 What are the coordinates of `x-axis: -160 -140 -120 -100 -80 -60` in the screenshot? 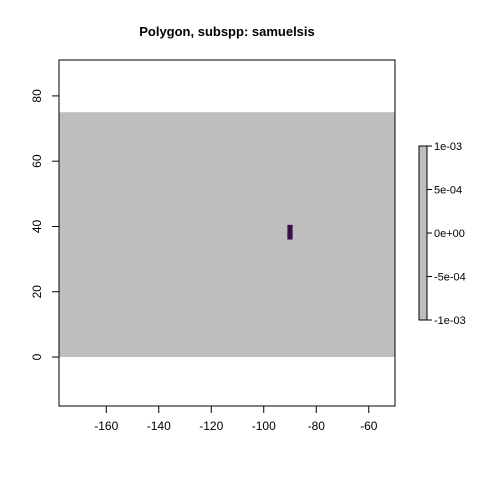 It's located at (236, 419).